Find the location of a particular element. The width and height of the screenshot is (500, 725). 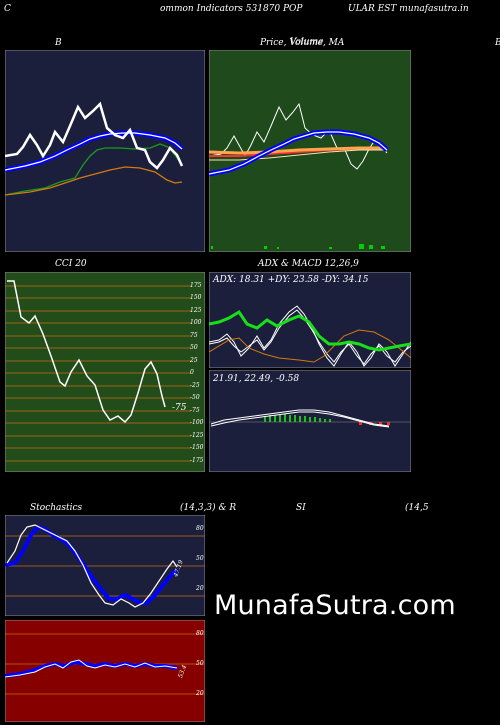

rsi-tick: 20 is located at coordinates (200, 693).